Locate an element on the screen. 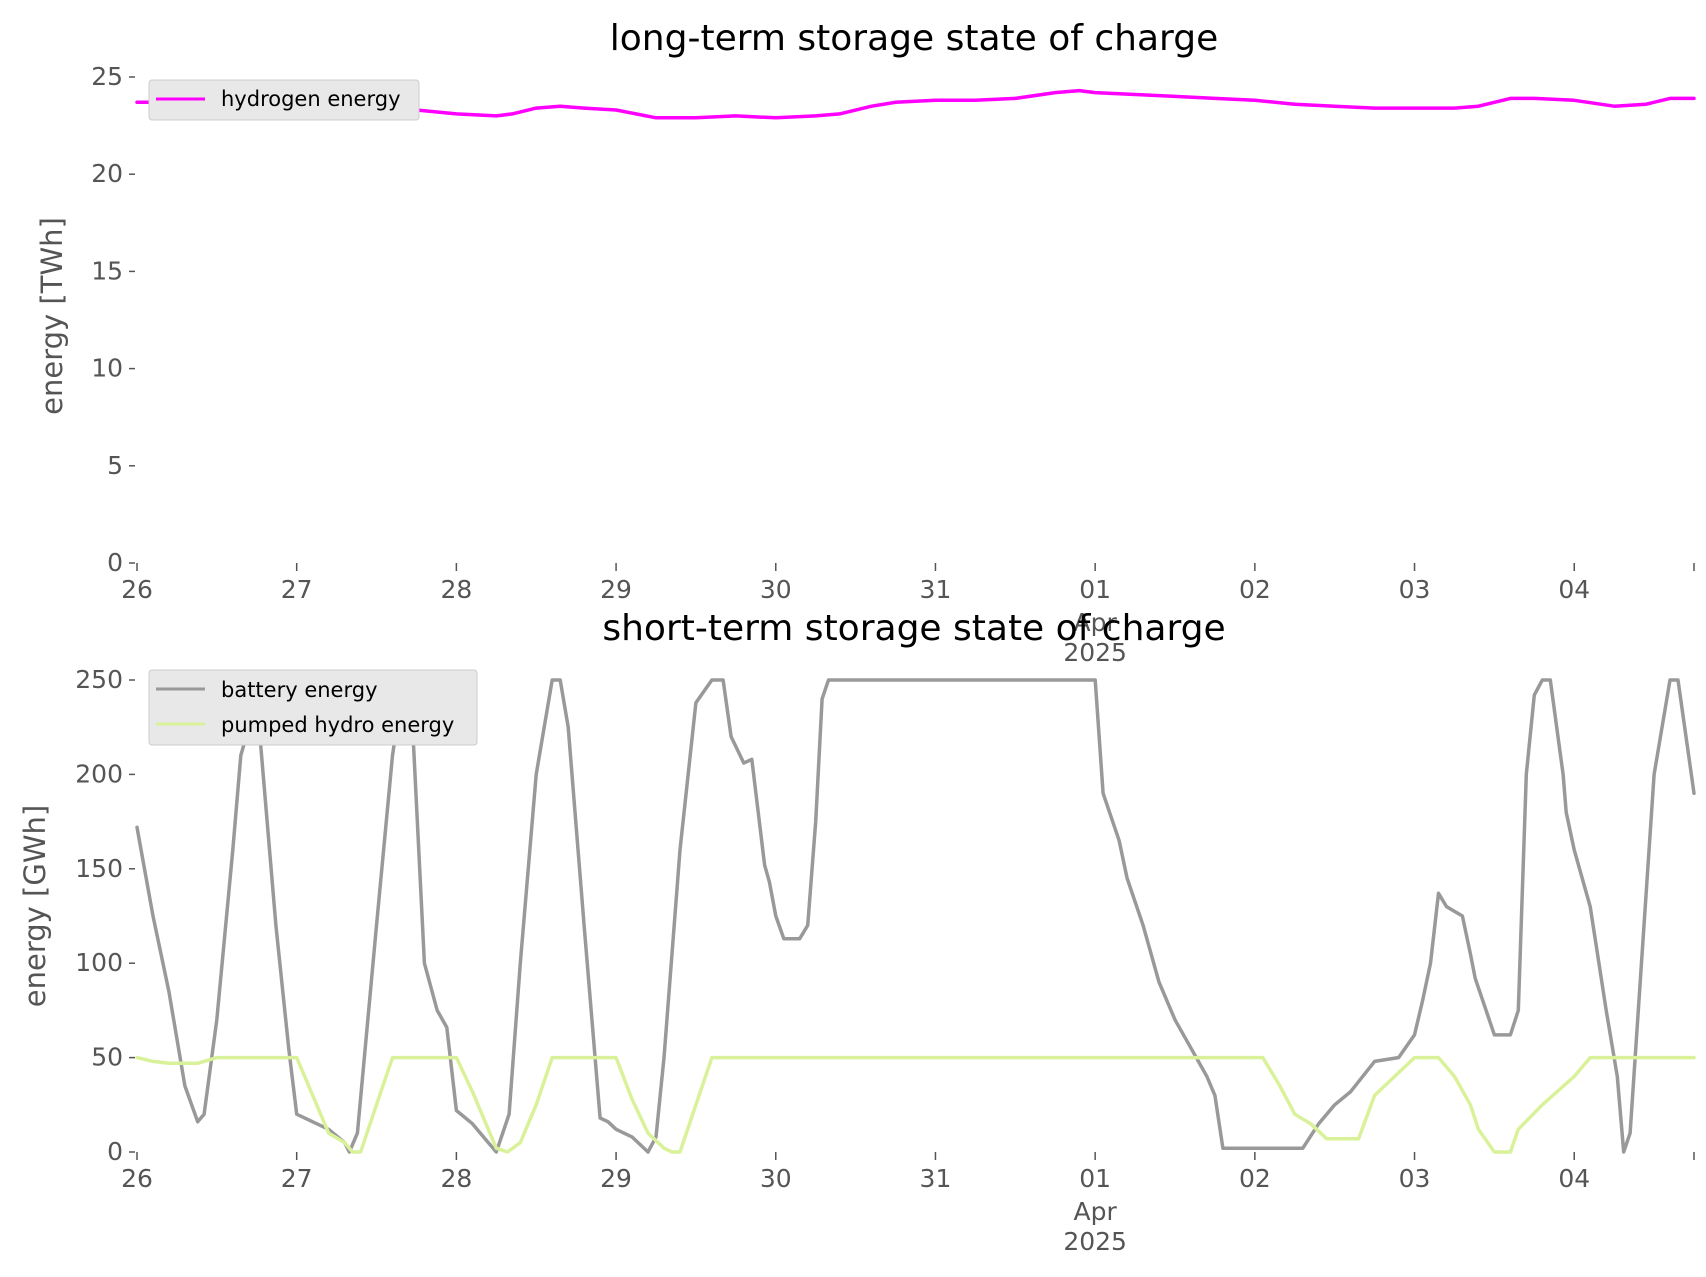 The height and width of the screenshot is (1277, 1706). chart-title: short-term storage state of charge is located at coordinates (913, 628).